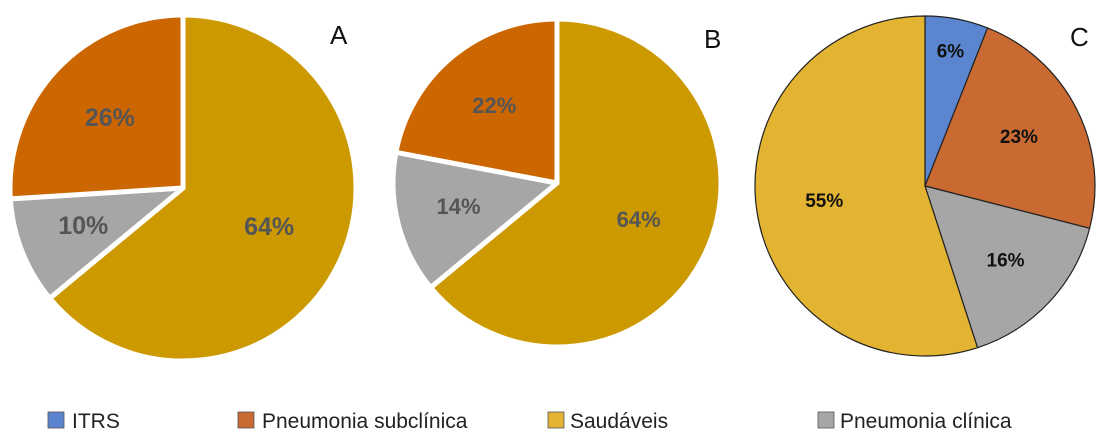 The image size is (1107, 434). I want to click on legend-swatch-pneumonia-clinica, so click(826, 420).